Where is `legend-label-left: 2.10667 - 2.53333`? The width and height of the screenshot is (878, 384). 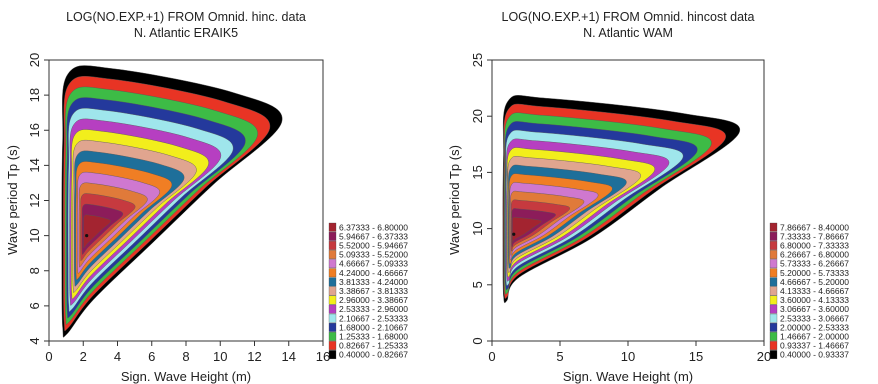 legend-label-left: 2.10667 - 2.53333 is located at coordinates (373, 318).